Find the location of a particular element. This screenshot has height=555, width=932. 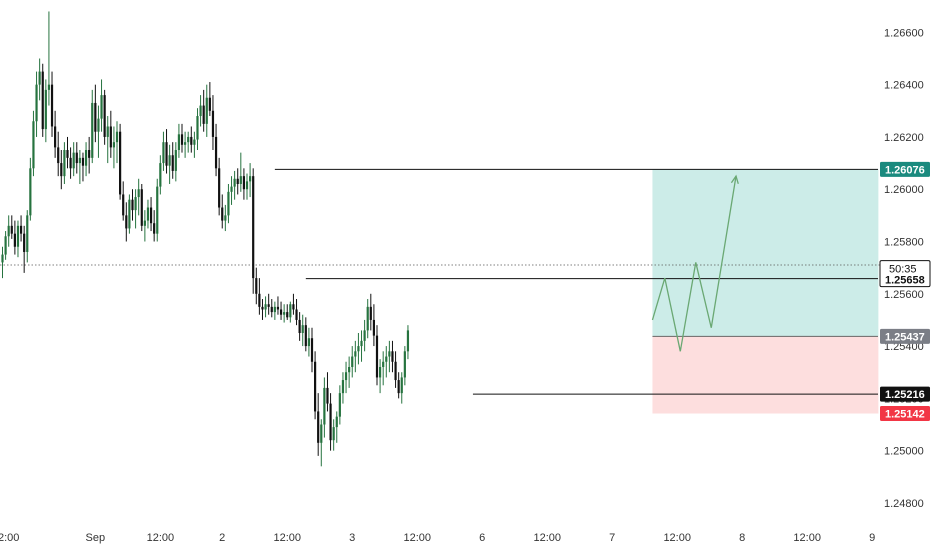

last-price-badge: 50:351.25658 is located at coordinates (905, 274).